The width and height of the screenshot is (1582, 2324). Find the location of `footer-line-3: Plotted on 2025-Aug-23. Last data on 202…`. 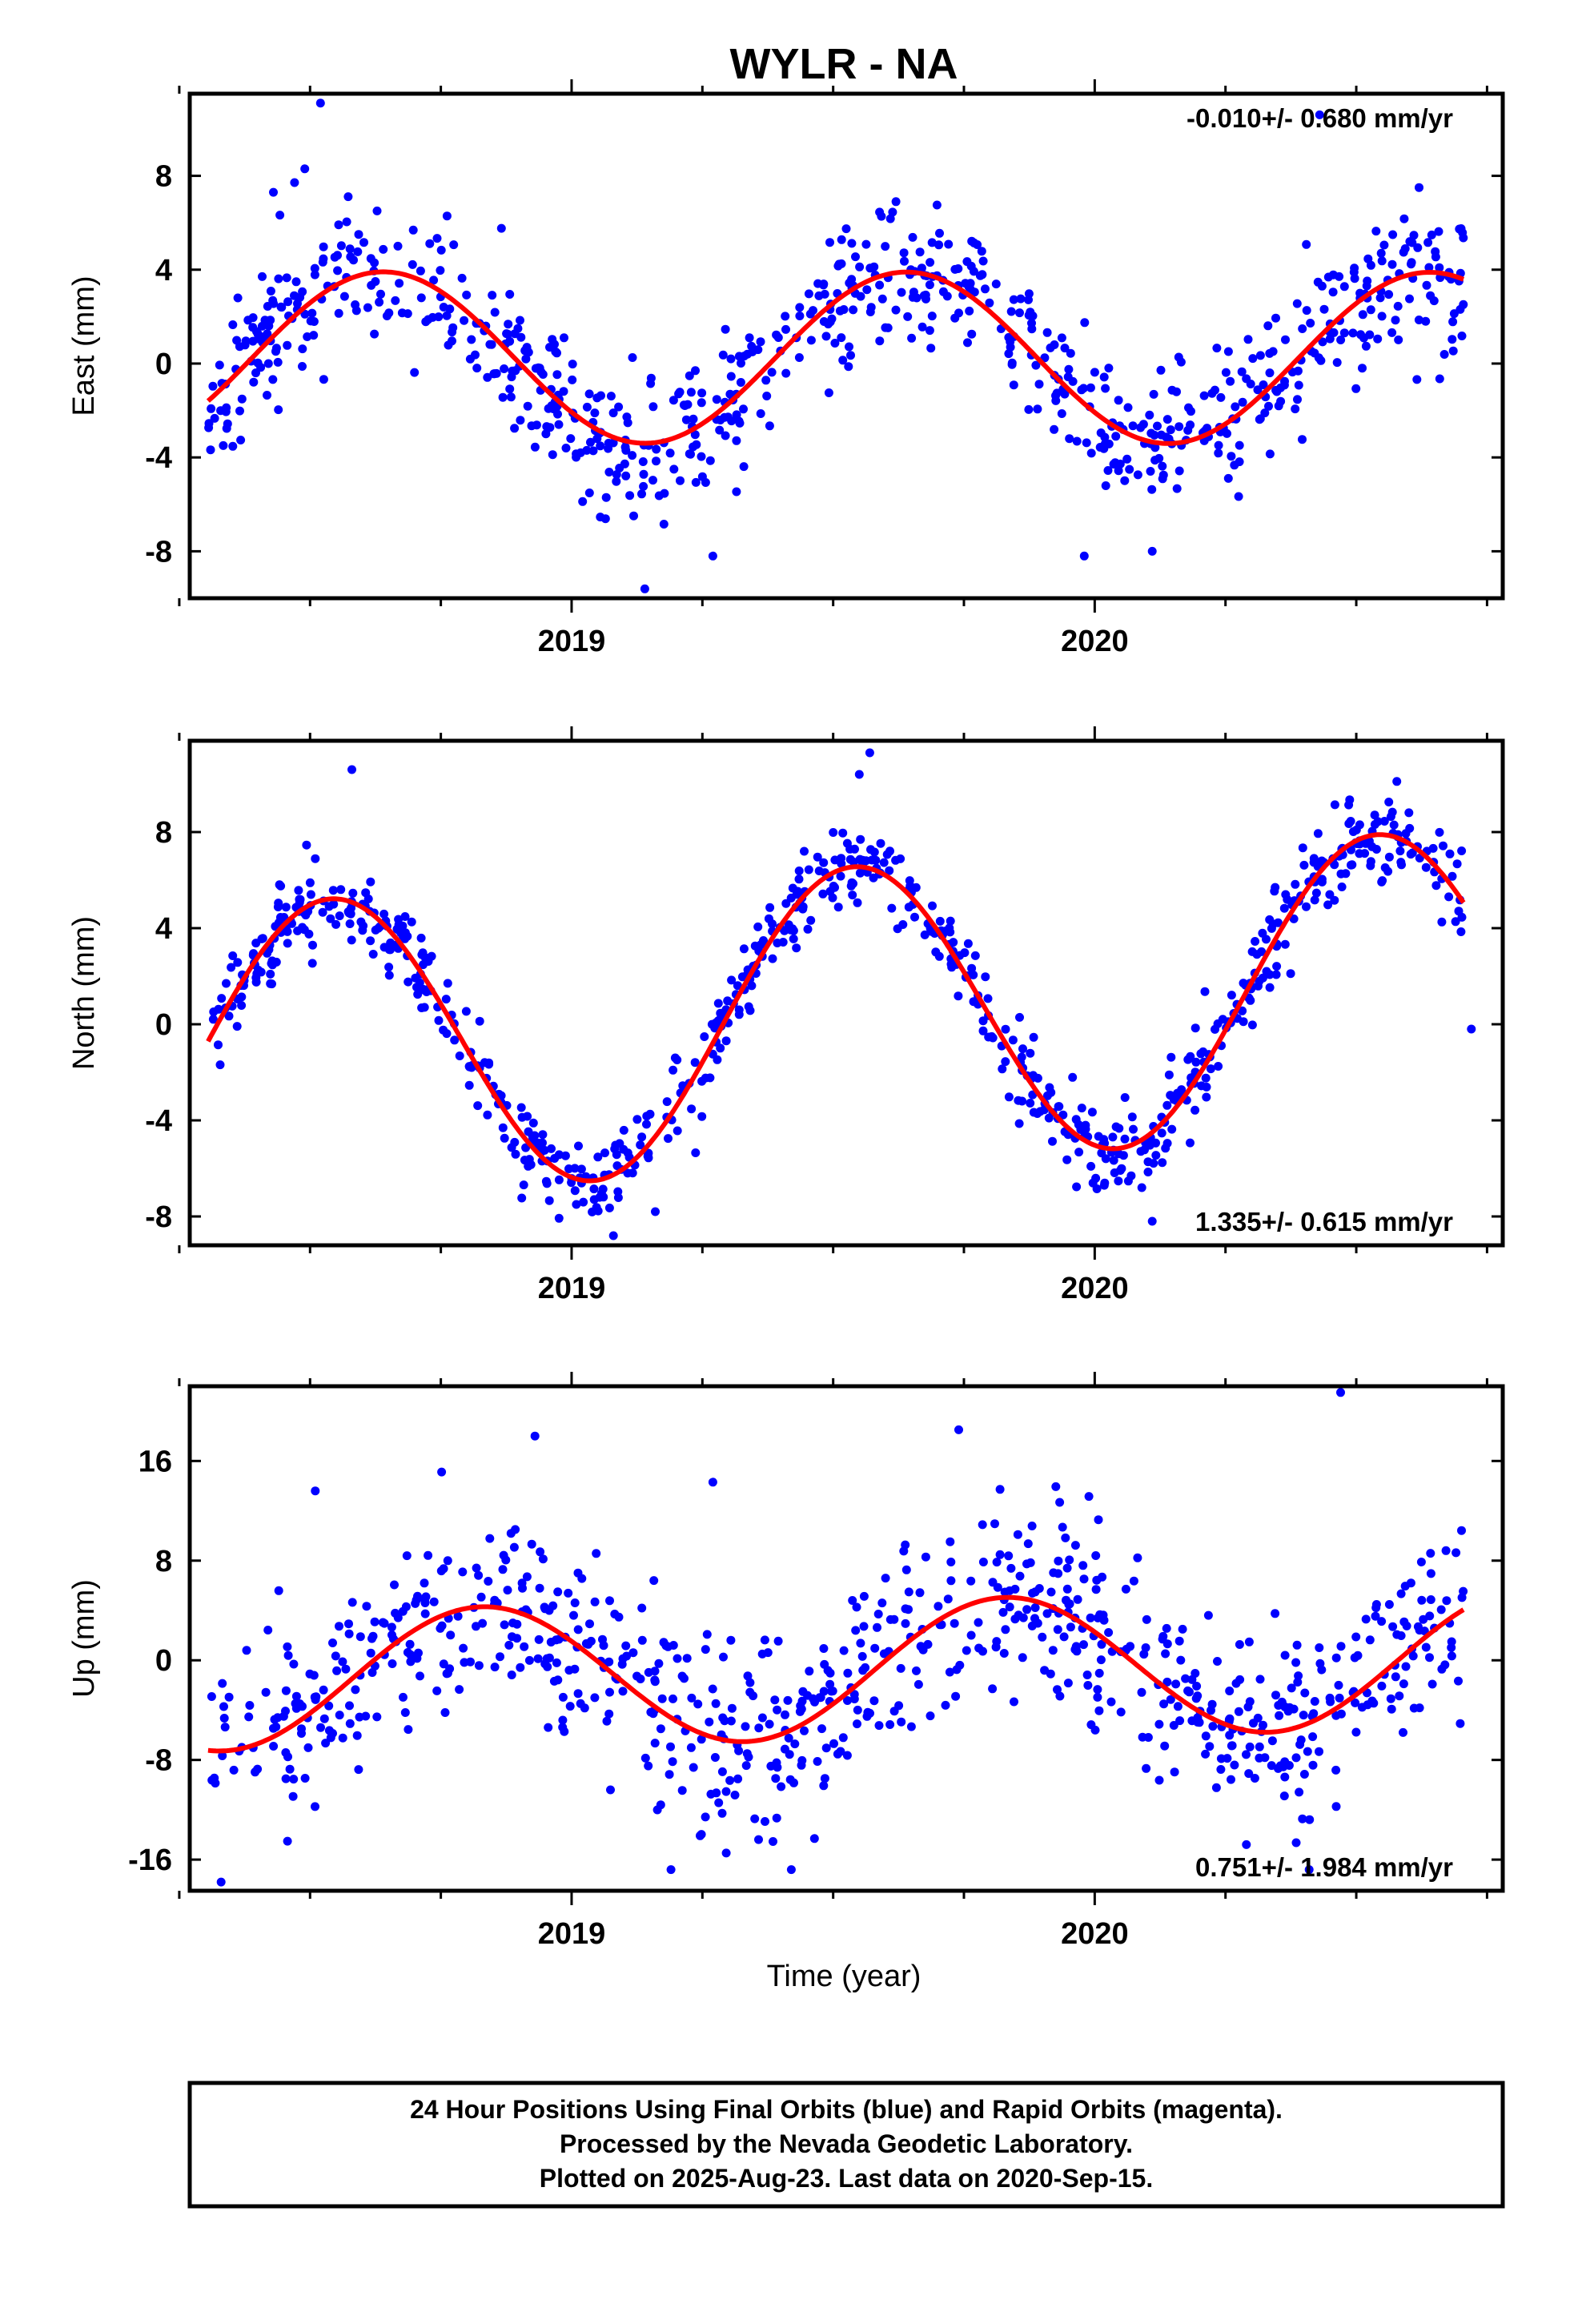

footer-line-3: Plotted on 2025-Aug-23. Last data on 202… is located at coordinates (847, 2178).